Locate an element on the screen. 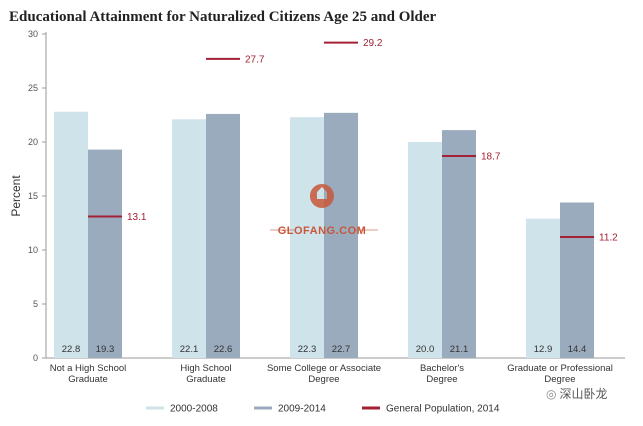 The height and width of the screenshot is (426, 643). bar-value-label: 22.3 is located at coordinates (307, 349).